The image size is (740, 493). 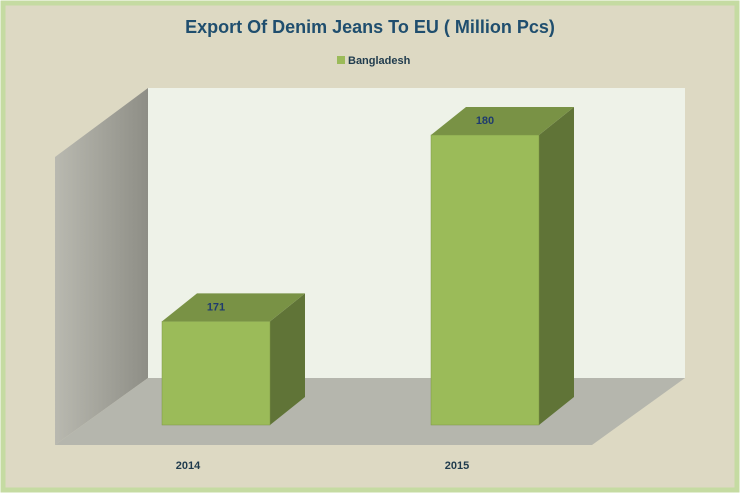 I want to click on x-tick-label: 2015, so click(x=457, y=466).